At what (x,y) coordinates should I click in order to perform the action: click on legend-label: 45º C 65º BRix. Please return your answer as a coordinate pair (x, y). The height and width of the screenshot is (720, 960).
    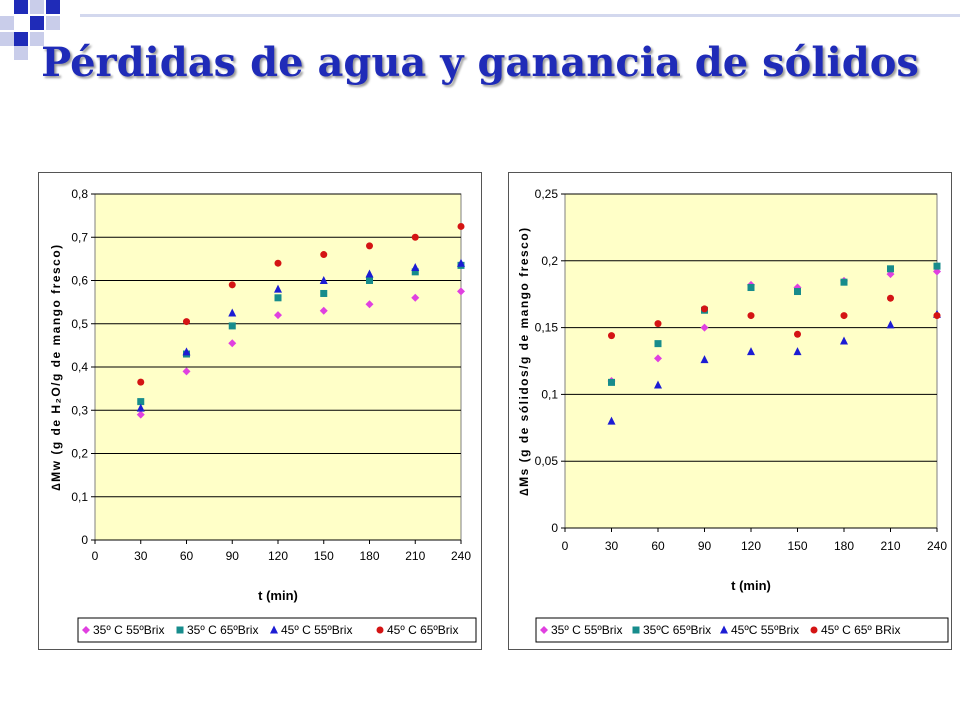
    Looking at the image, I should click on (860, 630).